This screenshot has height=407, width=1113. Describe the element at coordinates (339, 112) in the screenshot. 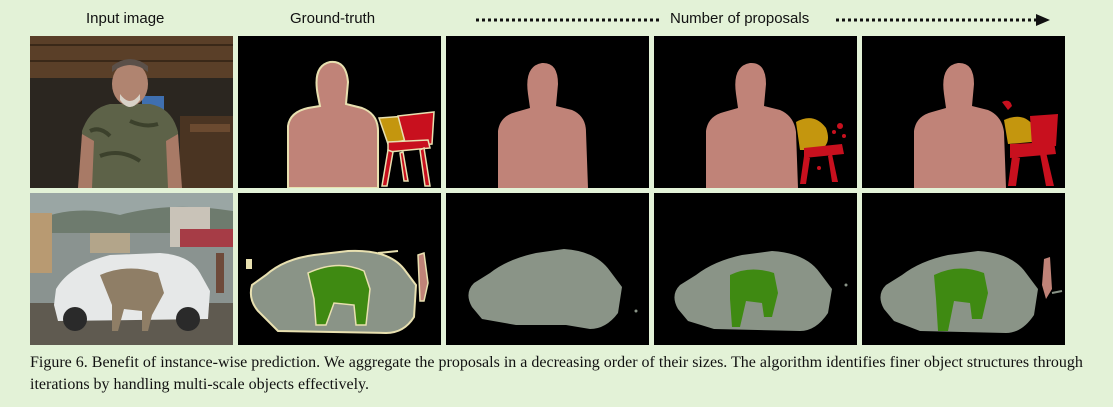

I see `ground-truth-man` at that location.